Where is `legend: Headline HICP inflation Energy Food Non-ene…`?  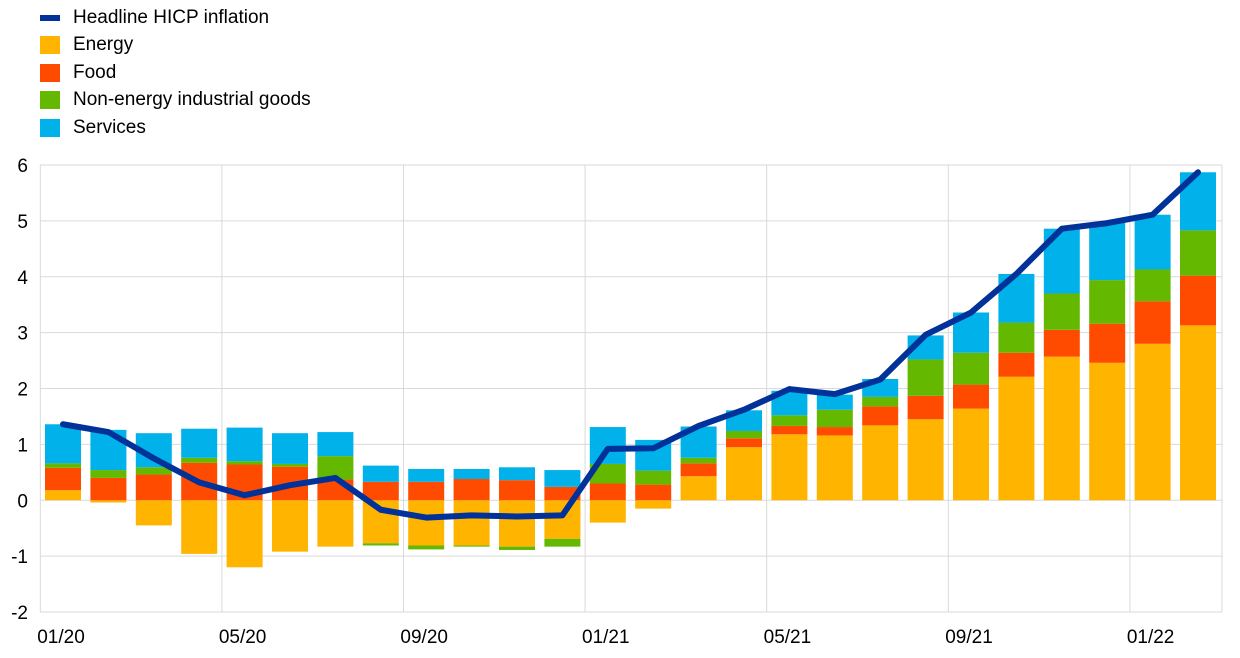
legend: Headline HICP inflation Energy Food Non-ene… is located at coordinates (175, 73).